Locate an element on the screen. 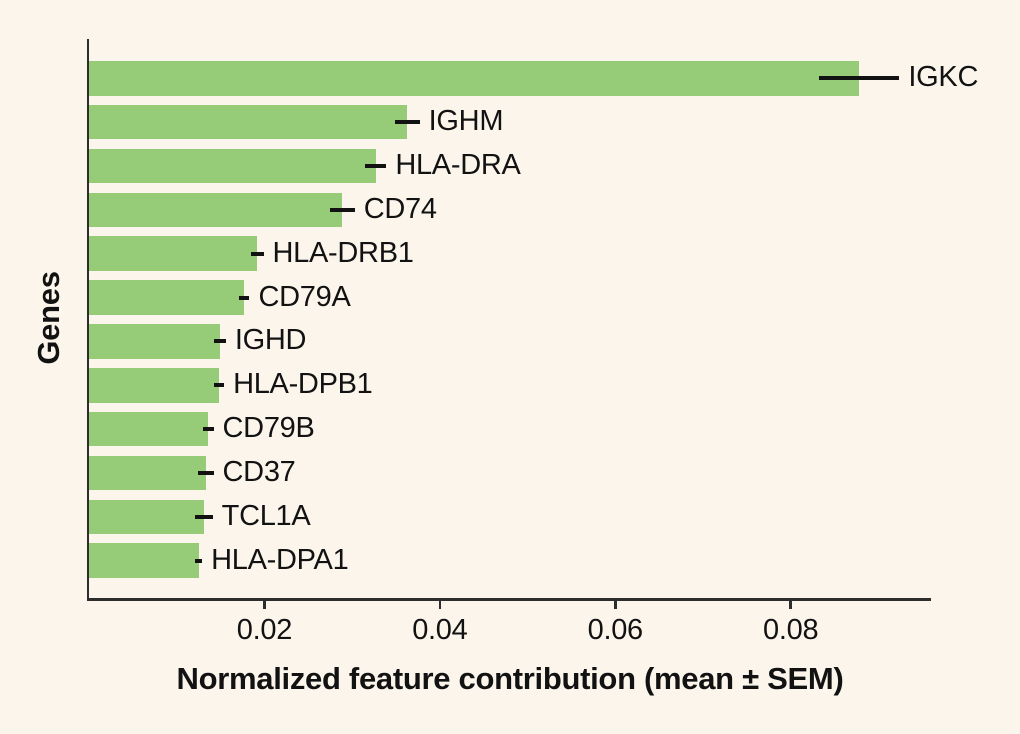 This screenshot has width=1020, height=734. error-bar-hla-dpa1 is located at coordinates (199, 560).